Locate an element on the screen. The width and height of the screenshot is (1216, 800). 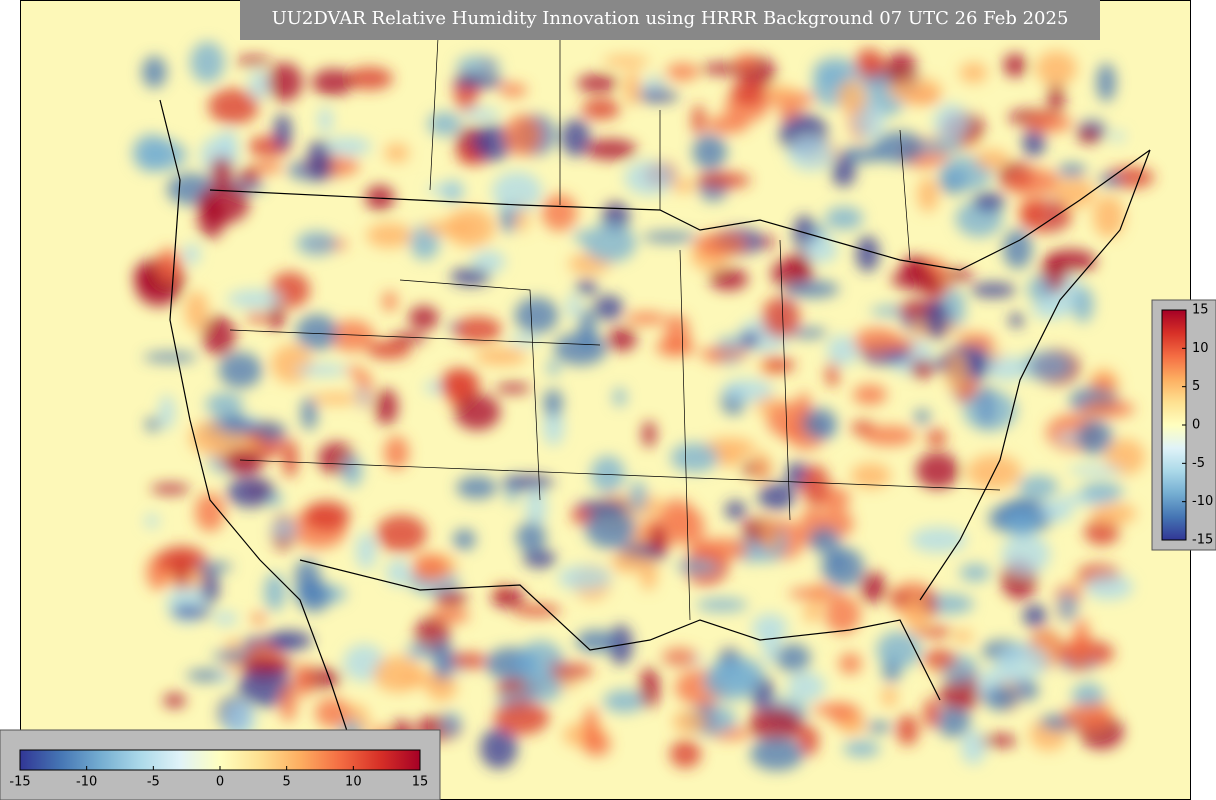
province-lines is located at coordinates (670, 130).